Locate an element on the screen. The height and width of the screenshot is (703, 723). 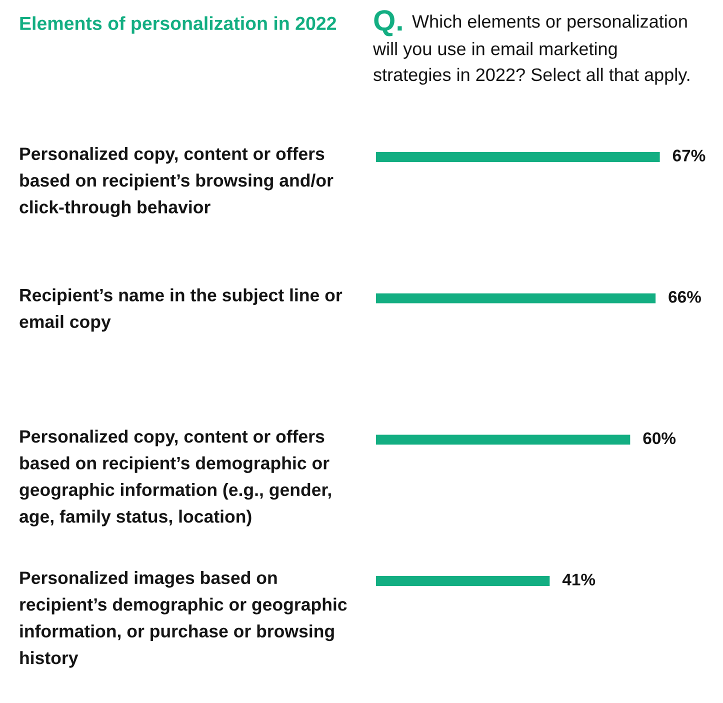
chart-subtitle: Q. Which elements or personalization will you use in email marketing strategies in 2022? Select all that apply. is located at coordinates (531, 47).